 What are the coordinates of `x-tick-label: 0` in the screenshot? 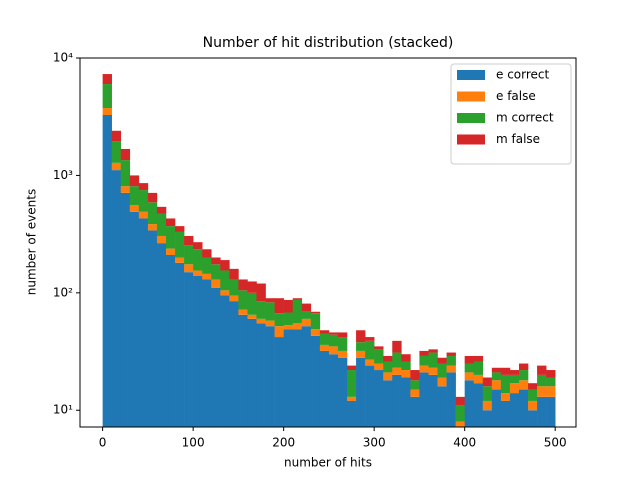 It's located at (103, 443).